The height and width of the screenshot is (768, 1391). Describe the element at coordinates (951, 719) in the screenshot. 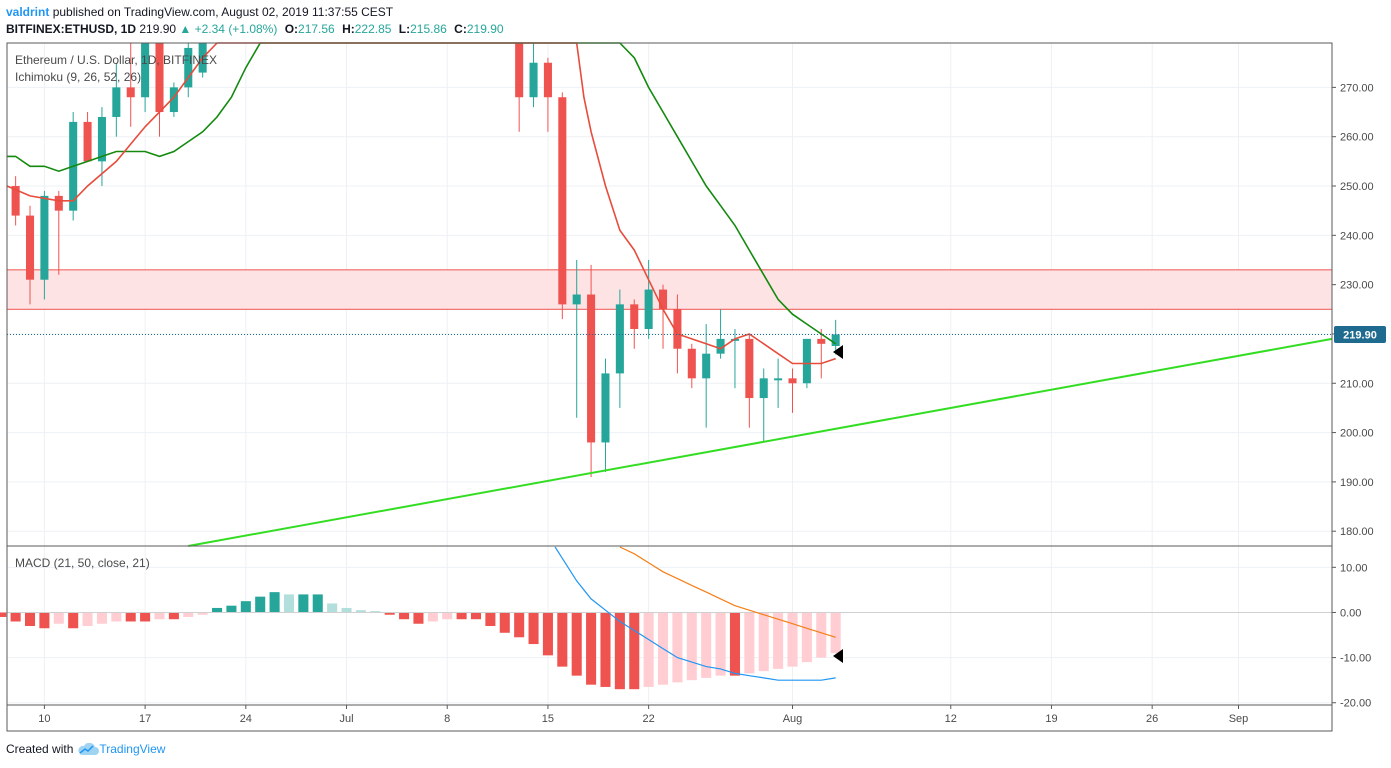

I see `time-tick-label: 12` at that location.